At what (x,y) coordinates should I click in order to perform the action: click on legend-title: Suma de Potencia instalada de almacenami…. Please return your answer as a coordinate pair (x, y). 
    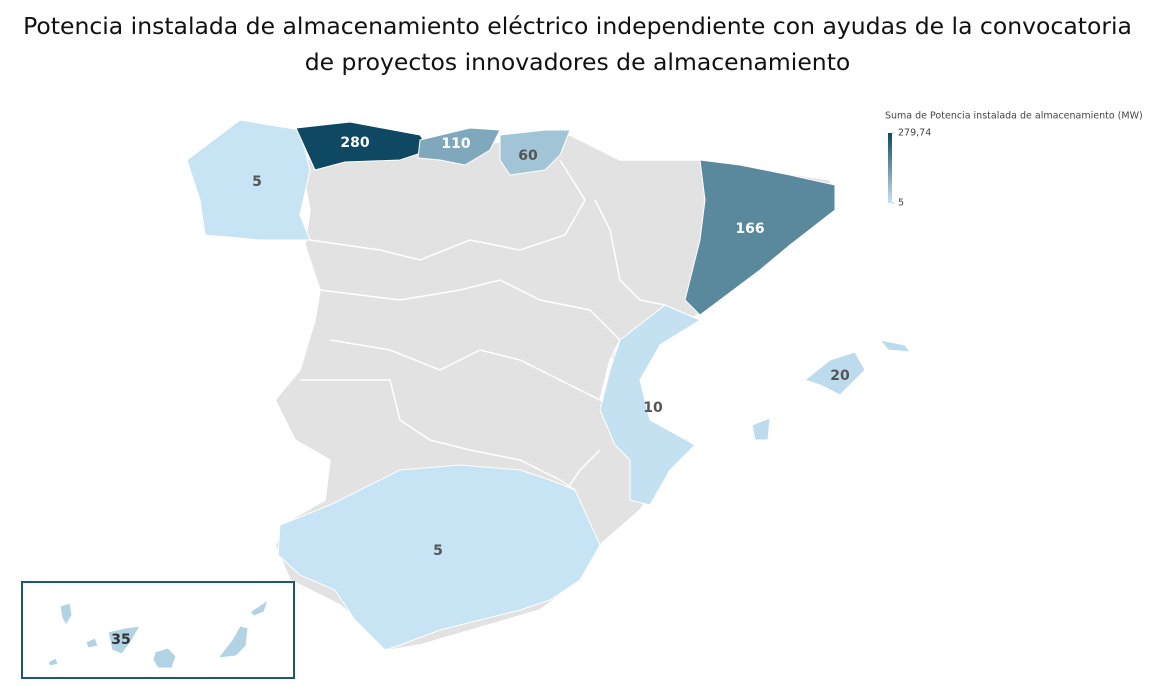
    Looking at the image, I should click on (1014, 116).